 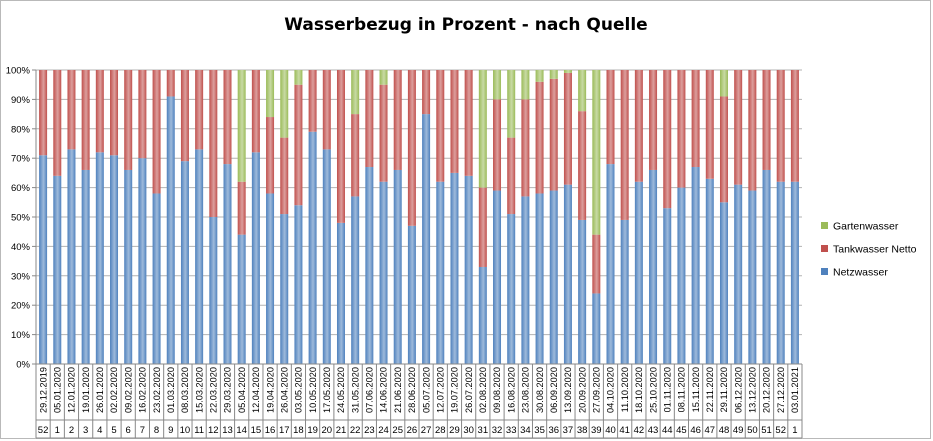 What do you see at coordinates (695, 430) in the screenshot?
I see `week-label: 46` at bounding box center [695, 430].